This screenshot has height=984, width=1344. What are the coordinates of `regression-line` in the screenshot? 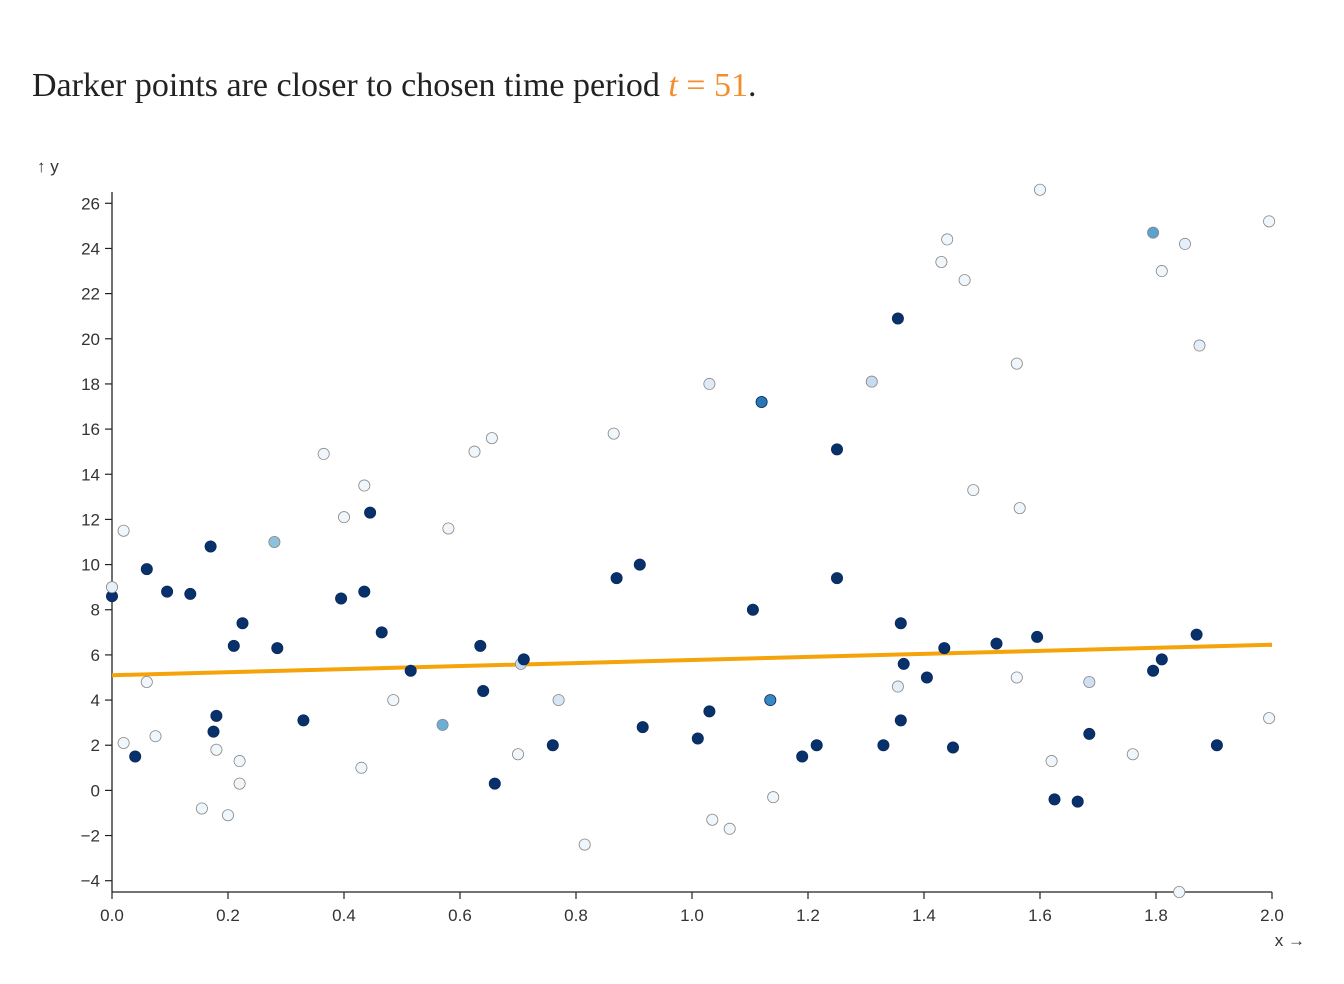 It's located at (692, 660).